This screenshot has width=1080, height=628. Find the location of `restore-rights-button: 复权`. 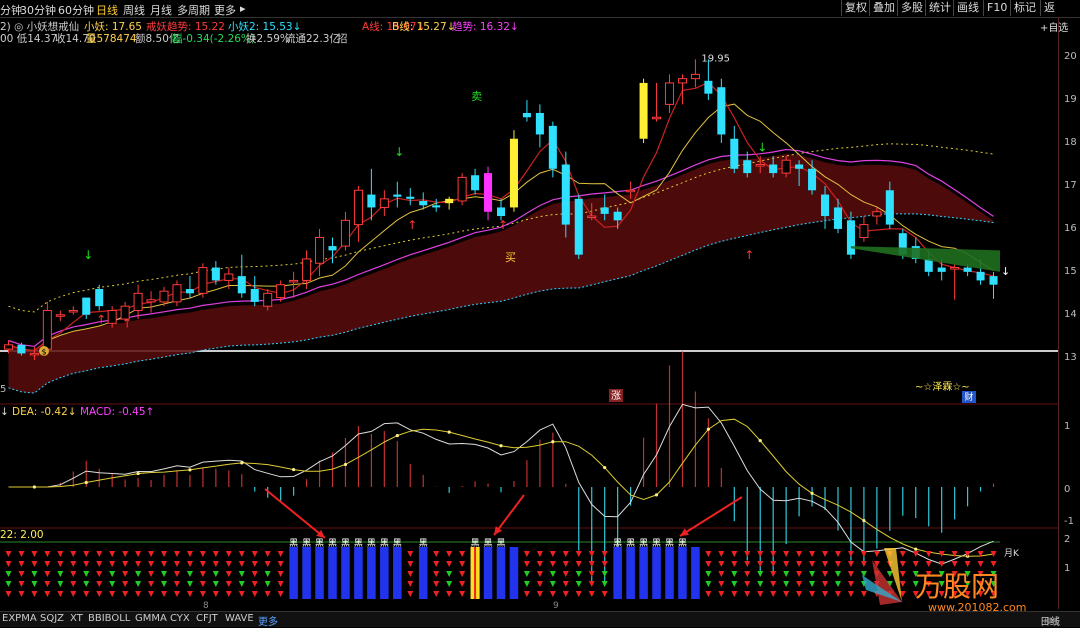

restore-rights-button: 复权 is located at coordinates (855, 8).